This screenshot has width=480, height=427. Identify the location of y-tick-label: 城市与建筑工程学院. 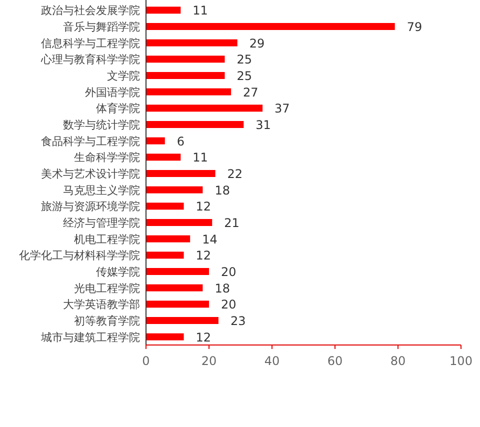
(90, 337).